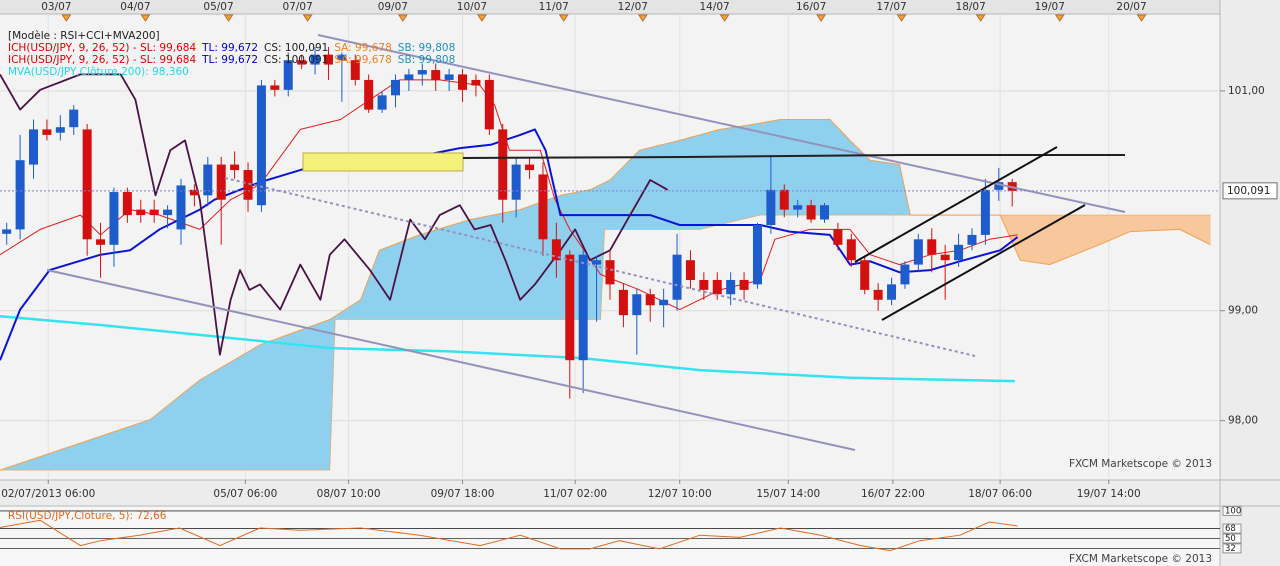  I want to click on date-label: 20/07, so click(1131, 7).